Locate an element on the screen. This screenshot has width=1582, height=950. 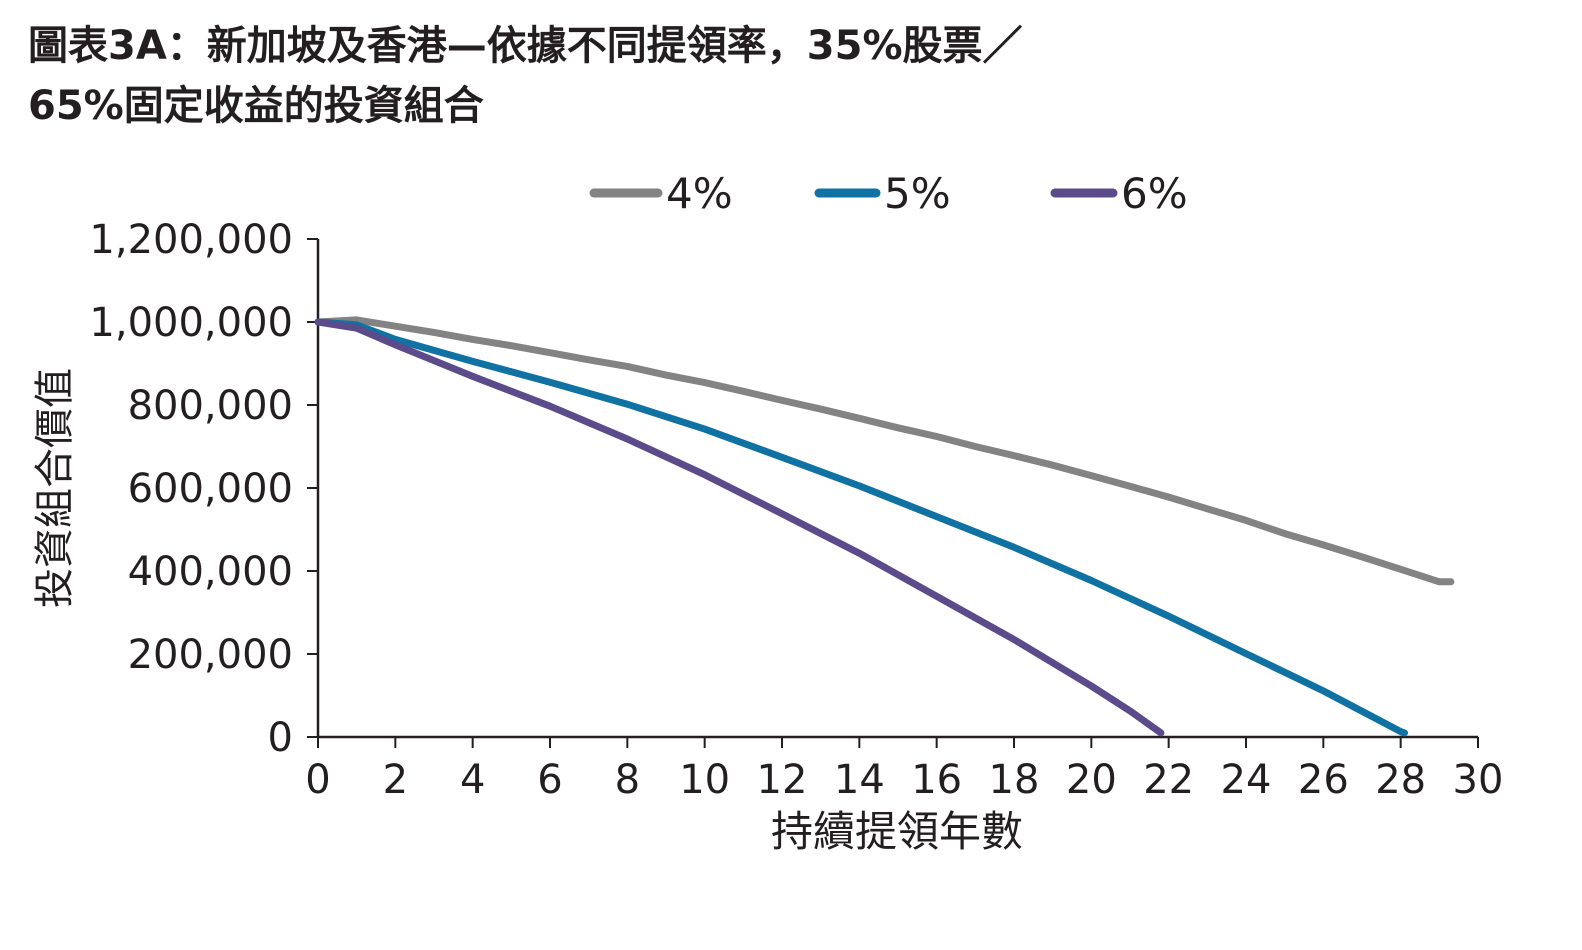
chart-legend: 4% 5% 6% is located at coordinates (888, 193).